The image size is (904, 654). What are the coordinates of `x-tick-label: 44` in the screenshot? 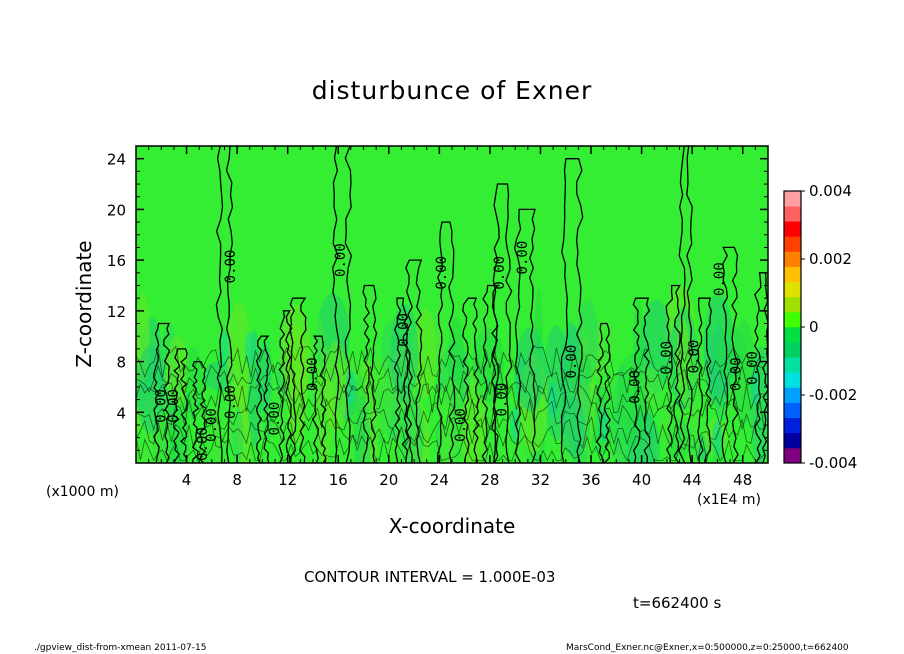 It's located at (692, 480).